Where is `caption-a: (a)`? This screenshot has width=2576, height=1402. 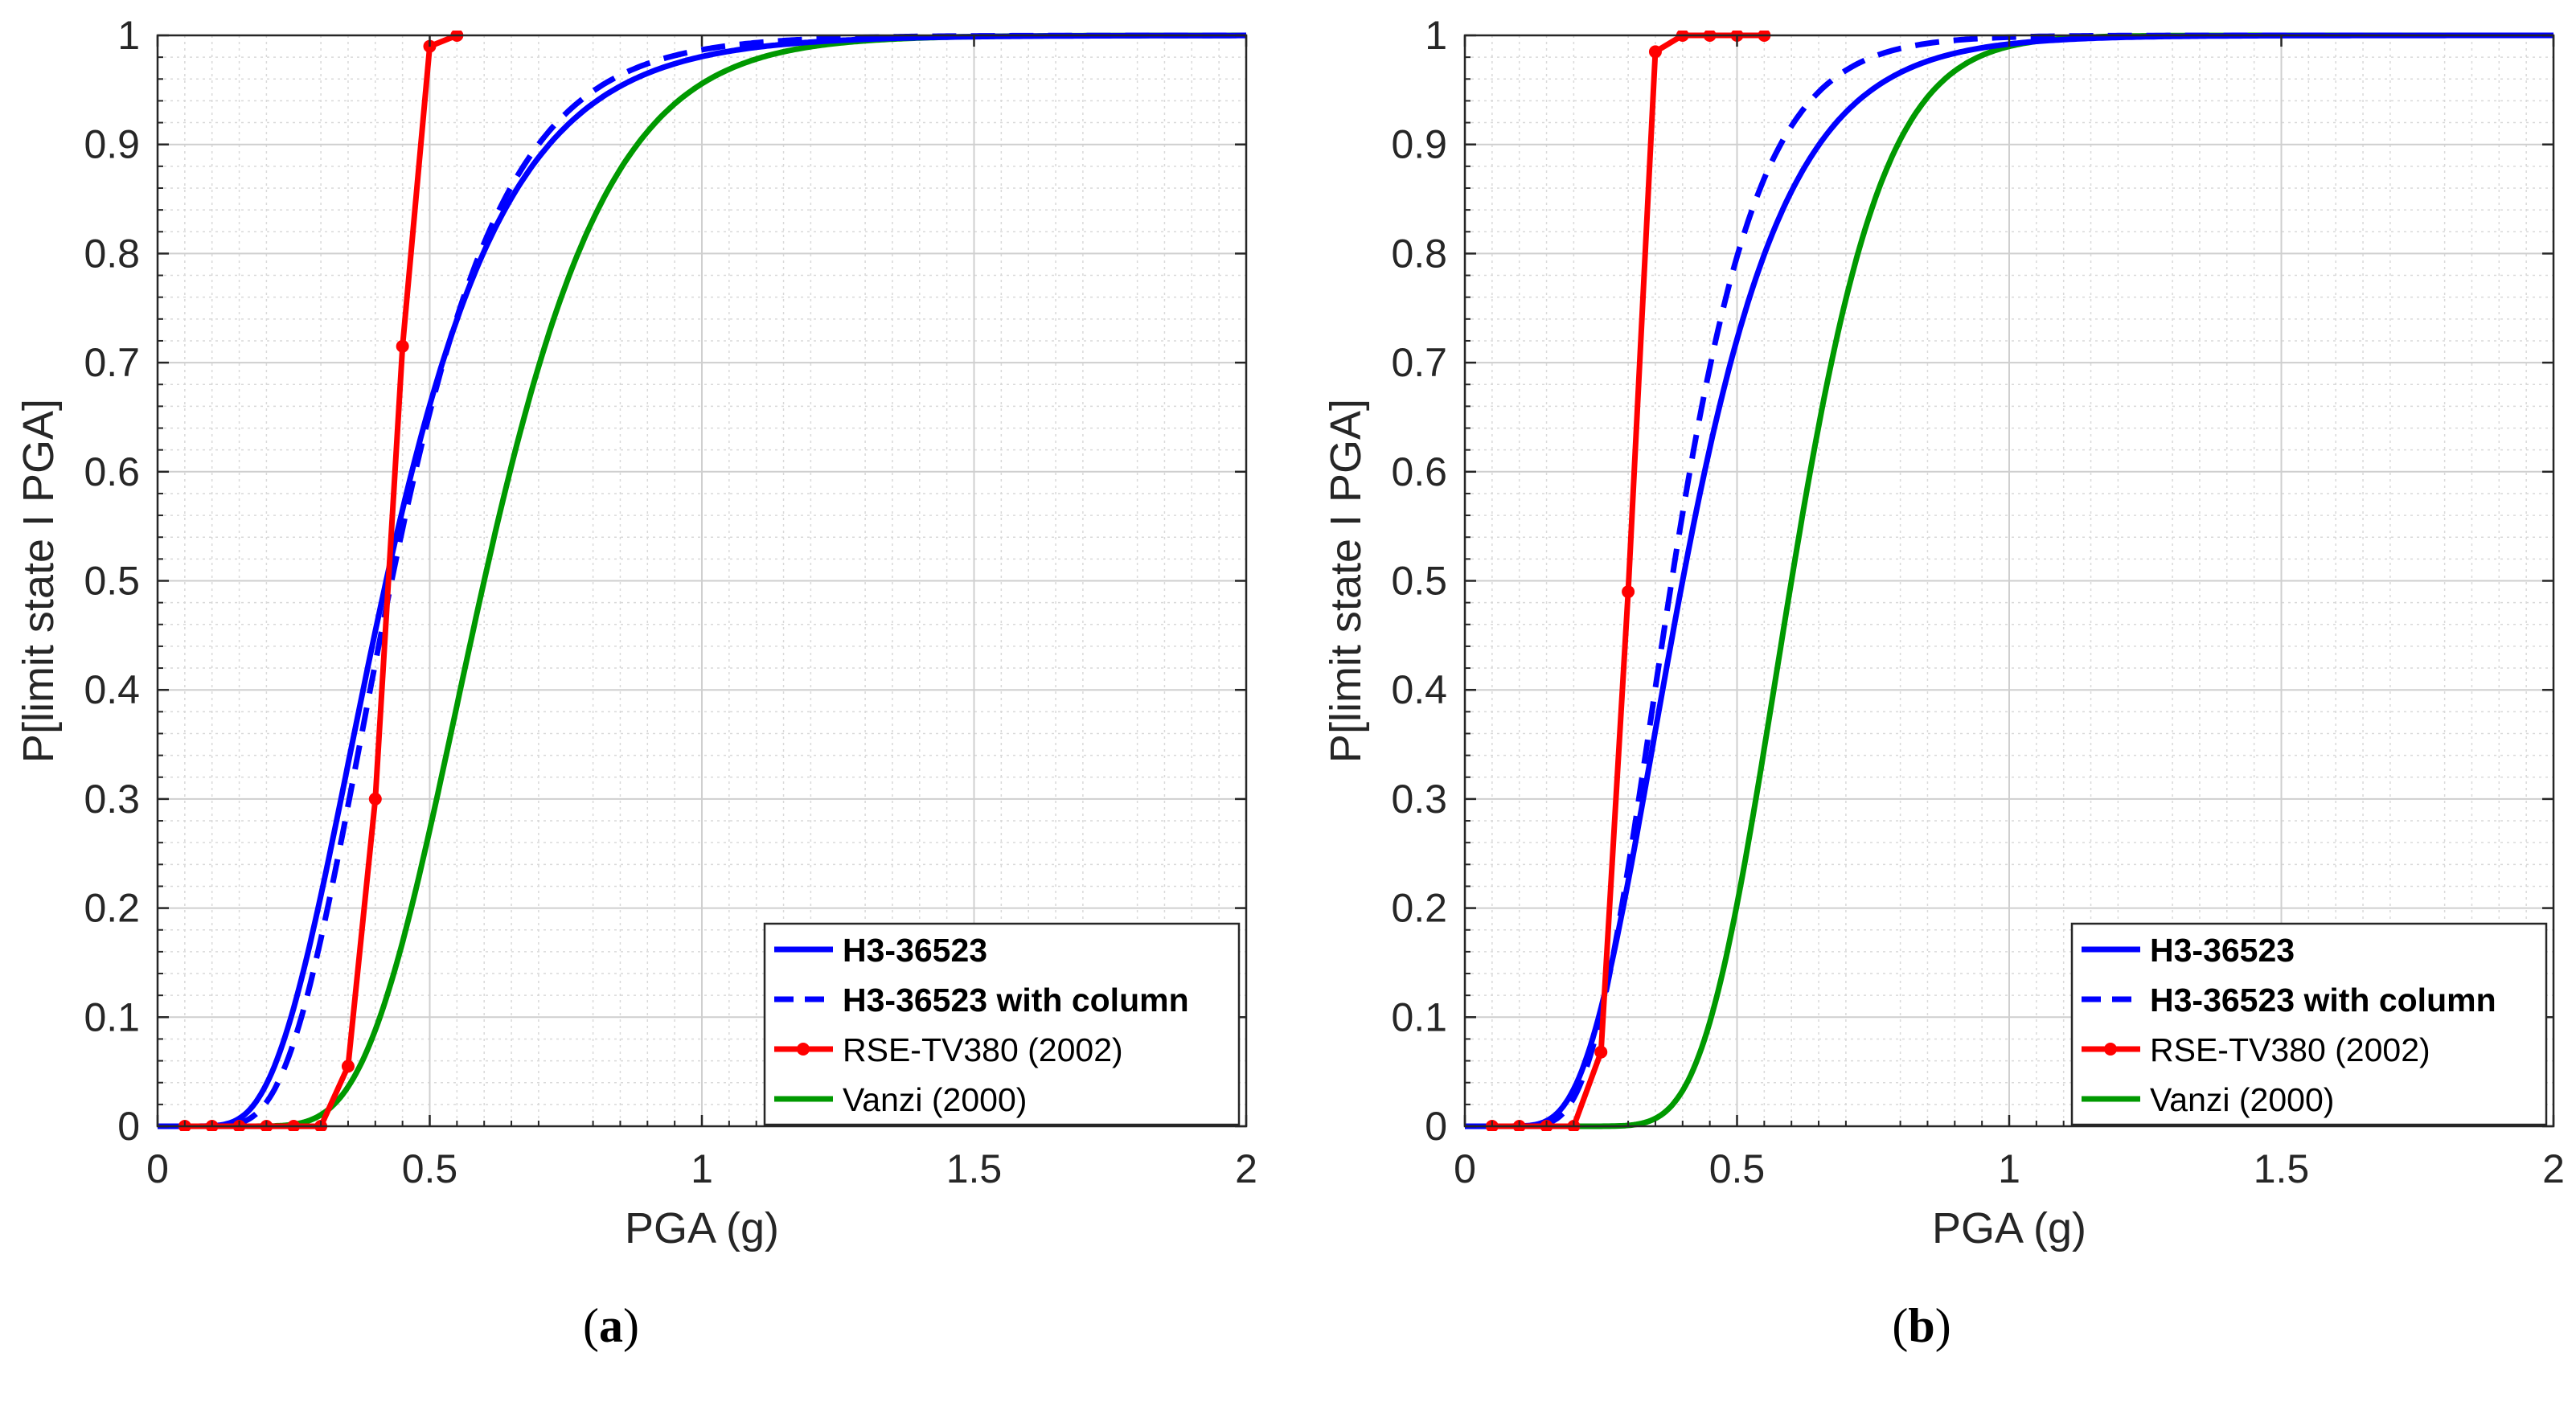 caption-a: (a) is located at coordinates (611, 1325).